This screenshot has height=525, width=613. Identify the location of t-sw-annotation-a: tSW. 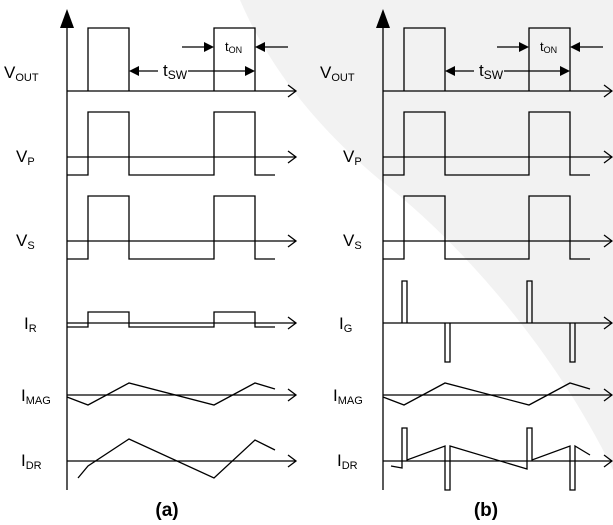
(192, 71).